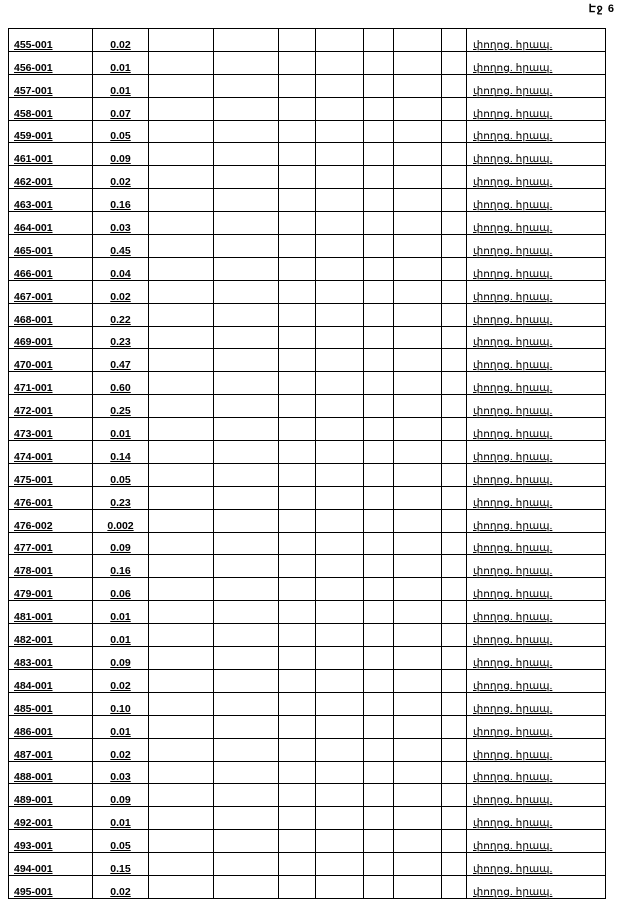 The height and width of the screenshot is (906, 627). Describe the element at coordinates (307, 886) in the screenshot. I see `table-row: 495-001 0.02 փողոց. հրապ.` at that location.